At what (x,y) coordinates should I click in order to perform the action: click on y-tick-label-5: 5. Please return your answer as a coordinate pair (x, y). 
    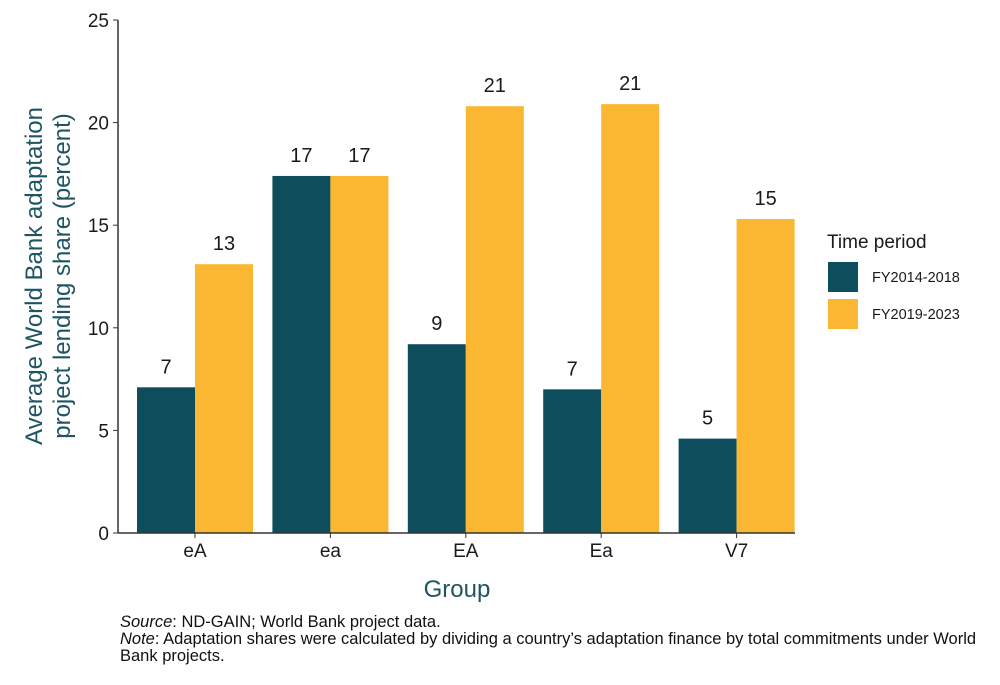
    Looking at the image, I should click on (103, 431).